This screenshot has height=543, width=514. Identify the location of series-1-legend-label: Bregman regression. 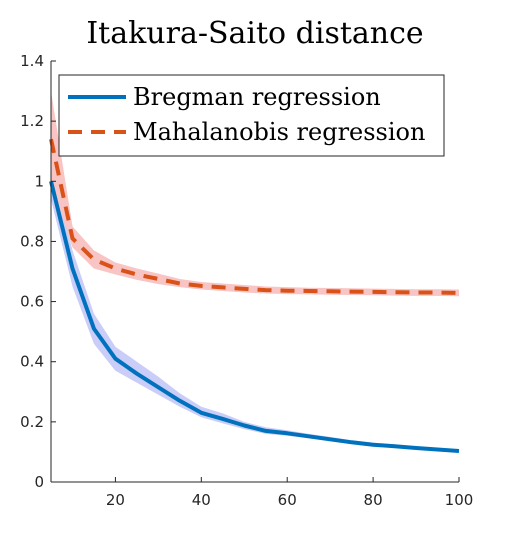
(257, 97).